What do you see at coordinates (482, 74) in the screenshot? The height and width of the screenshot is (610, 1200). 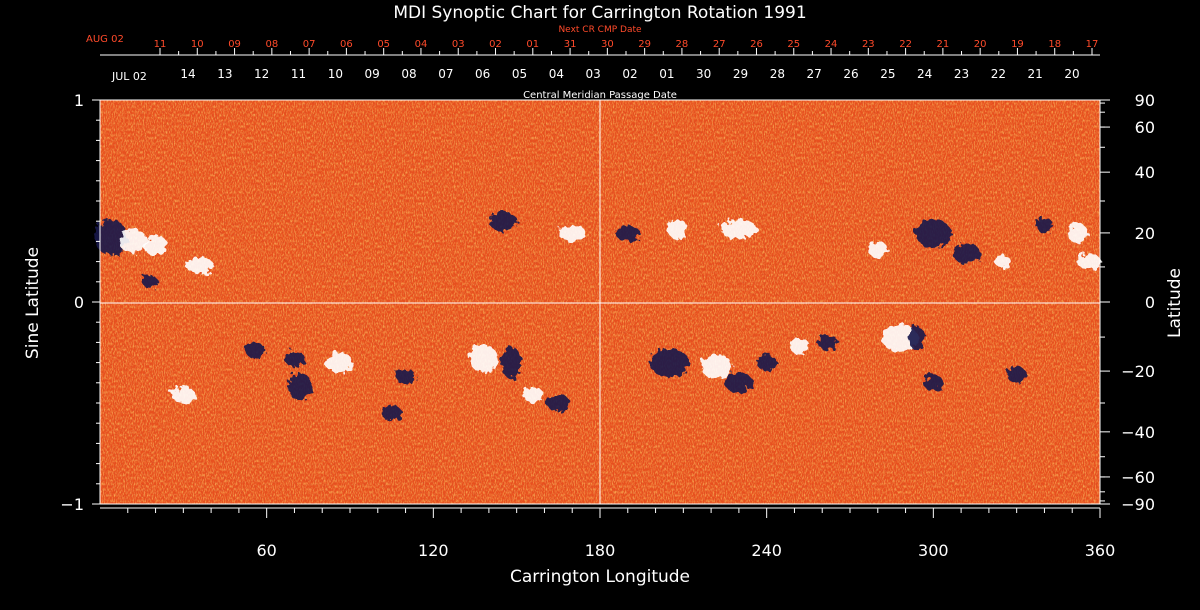 I see `cmp-date-label: 06` at bounding box center [482, 74].